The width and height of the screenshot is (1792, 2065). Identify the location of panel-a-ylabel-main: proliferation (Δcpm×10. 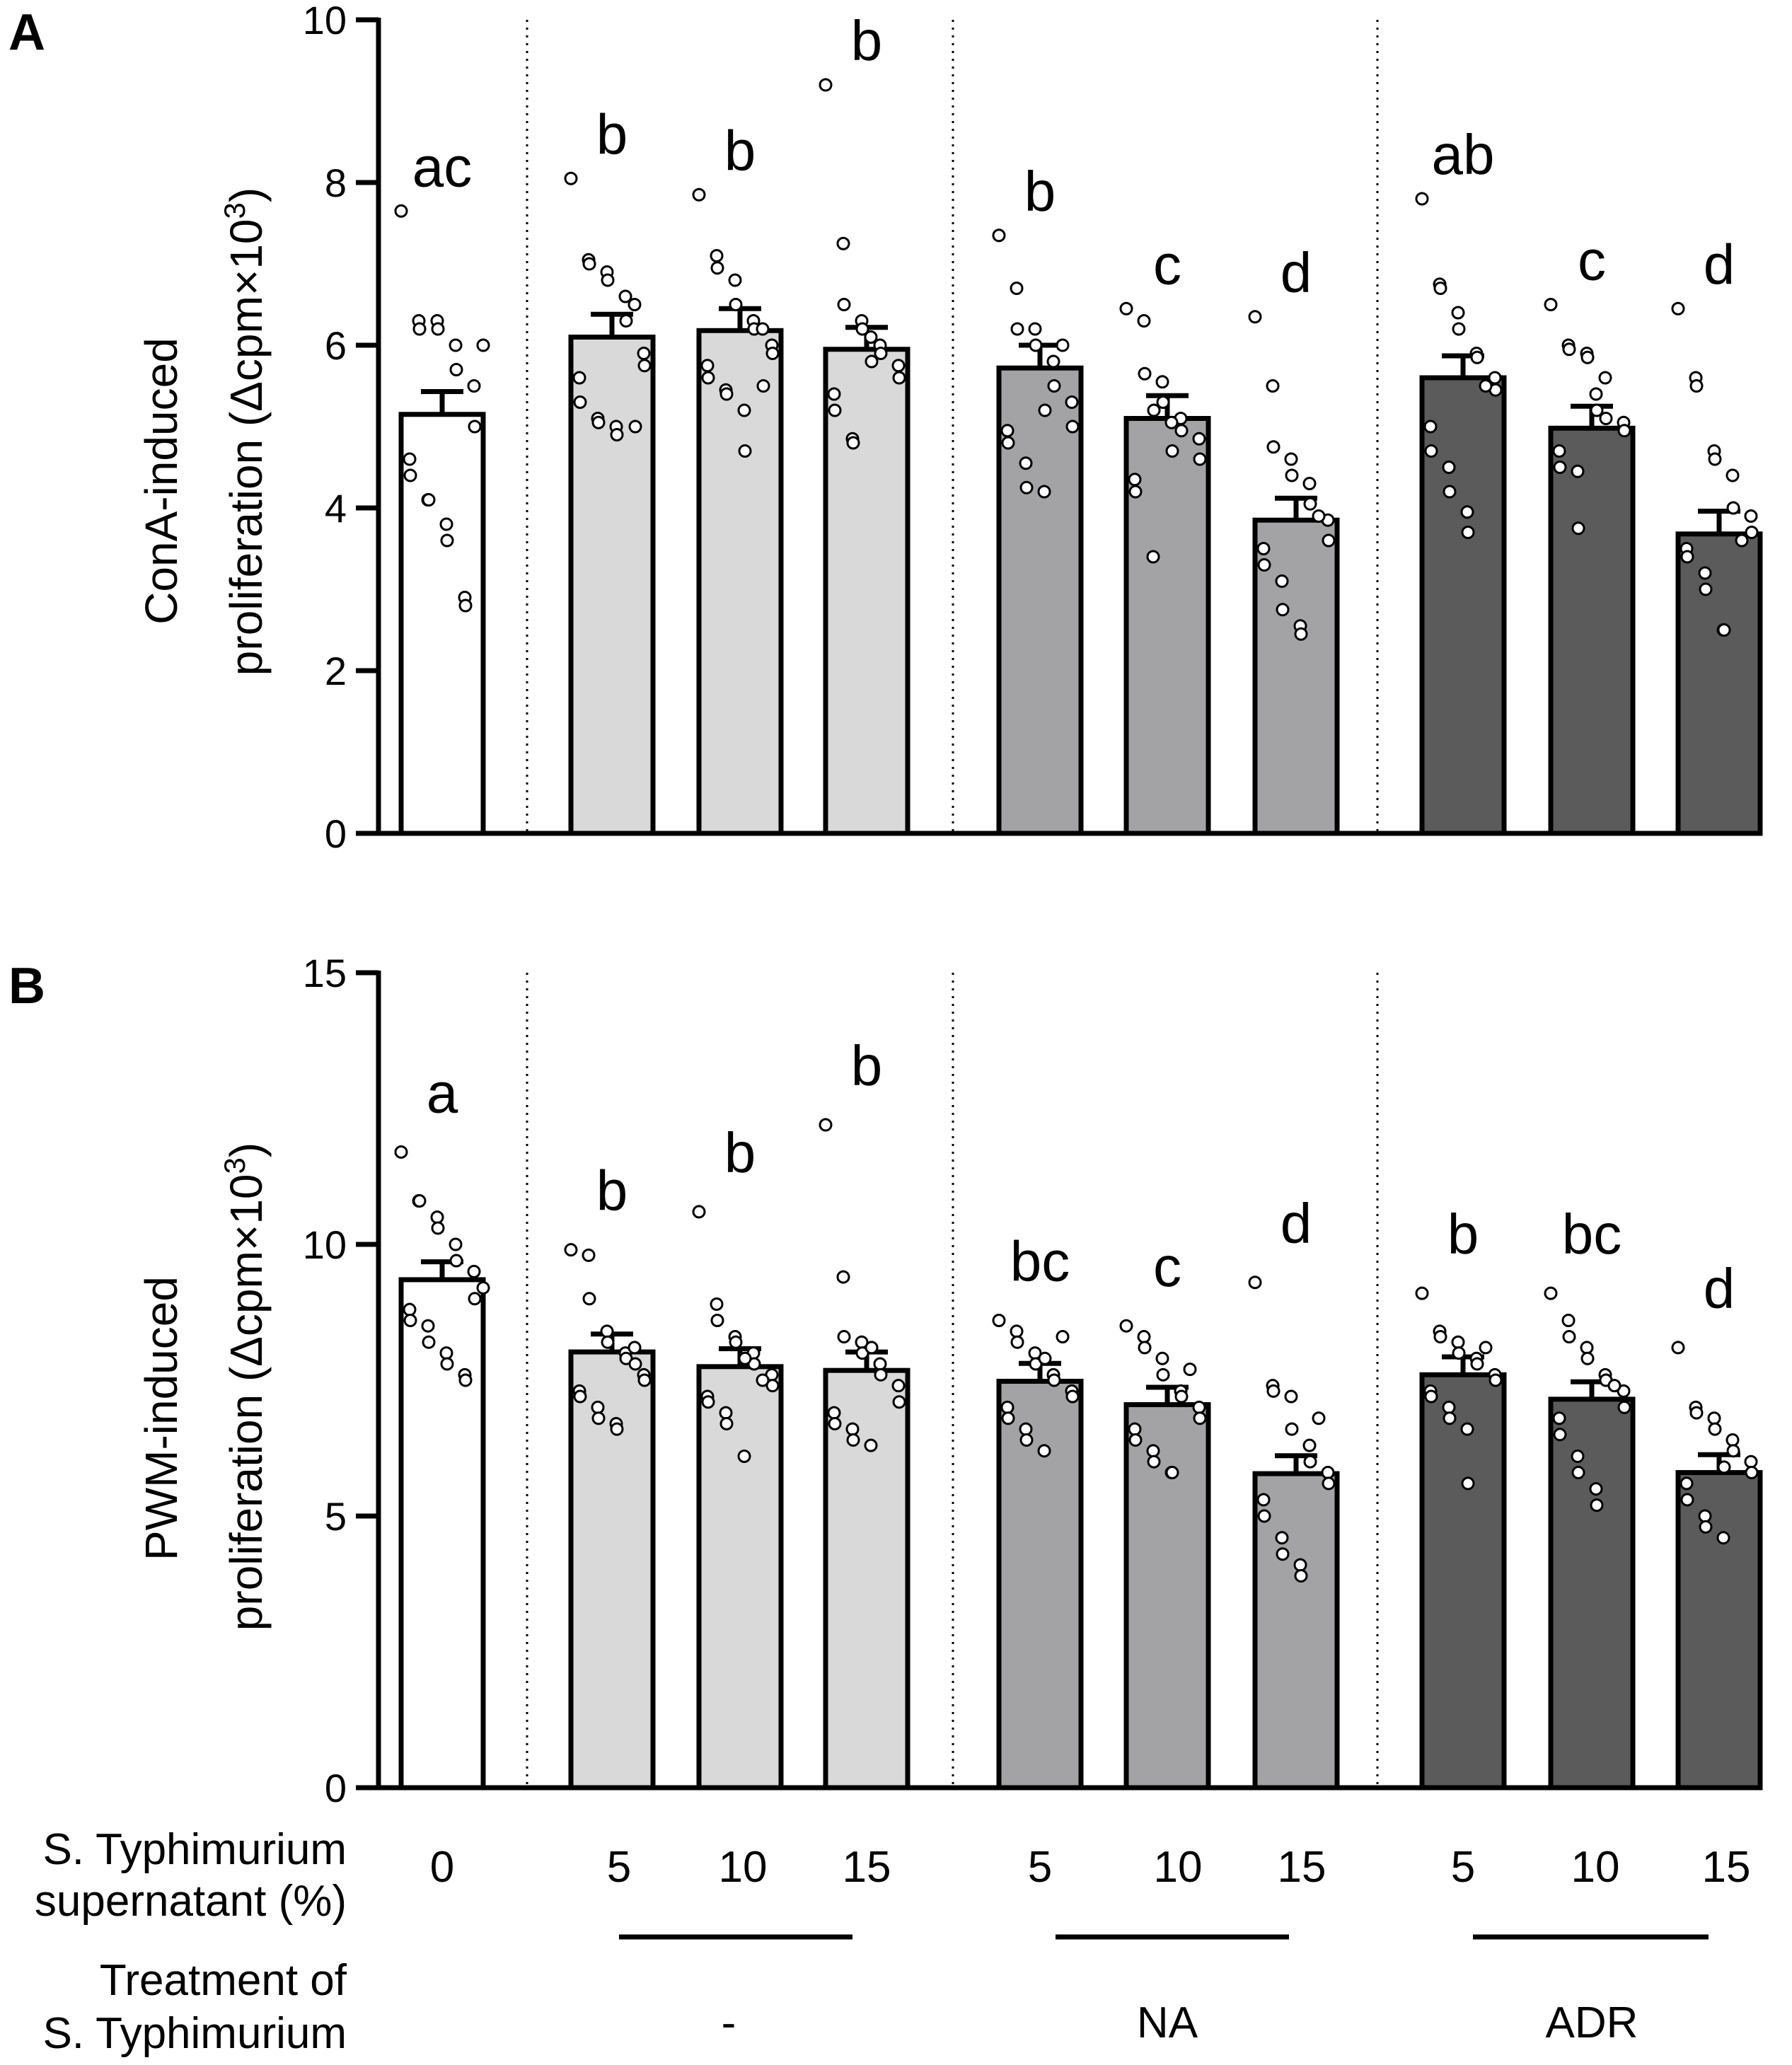
(246, 447).